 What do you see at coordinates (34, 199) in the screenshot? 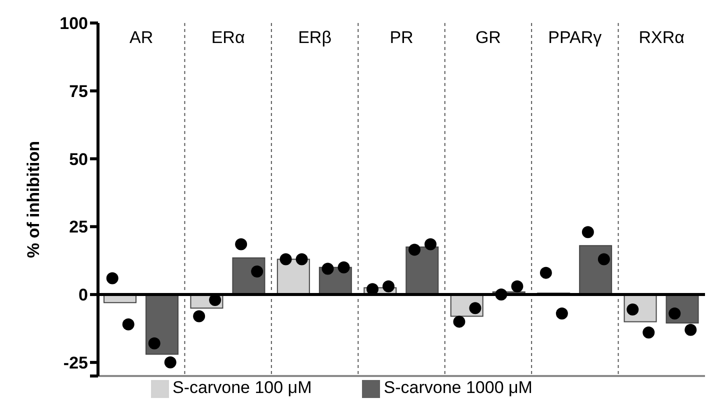
I see `y-axis-title: % of inhibition` at bounding box center [34, 199].